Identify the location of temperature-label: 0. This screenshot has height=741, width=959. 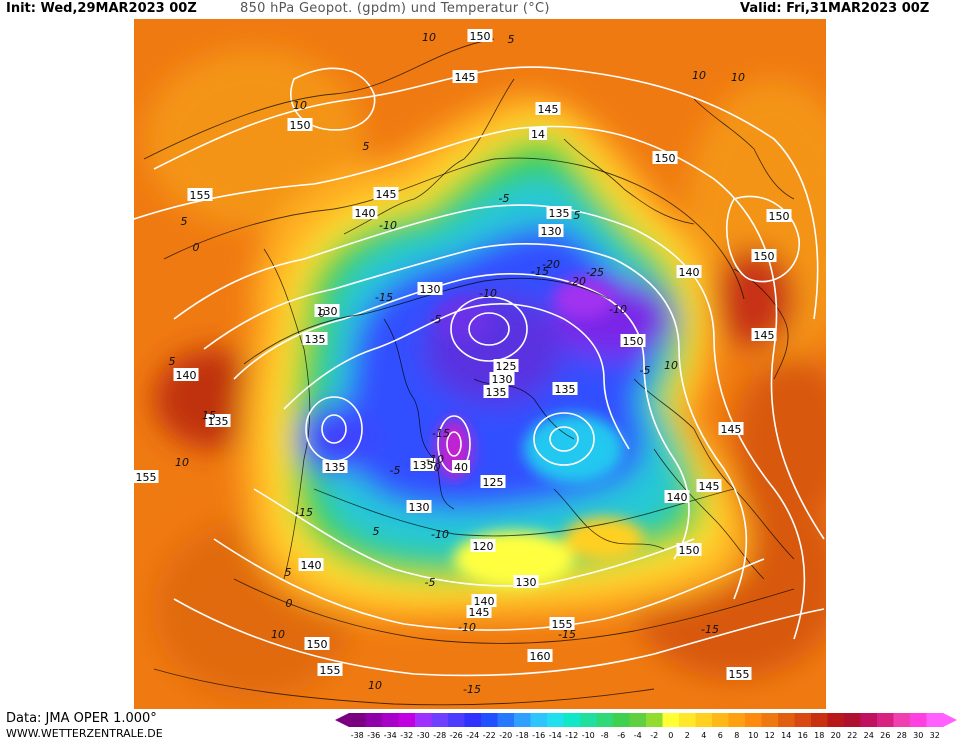
(322, 313).